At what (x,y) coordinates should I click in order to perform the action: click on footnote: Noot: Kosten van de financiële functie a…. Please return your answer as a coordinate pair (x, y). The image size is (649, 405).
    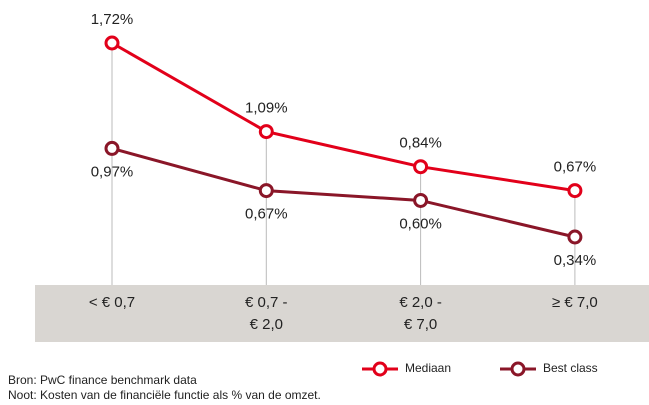
    Looking at the image, I should click on (164, 395).